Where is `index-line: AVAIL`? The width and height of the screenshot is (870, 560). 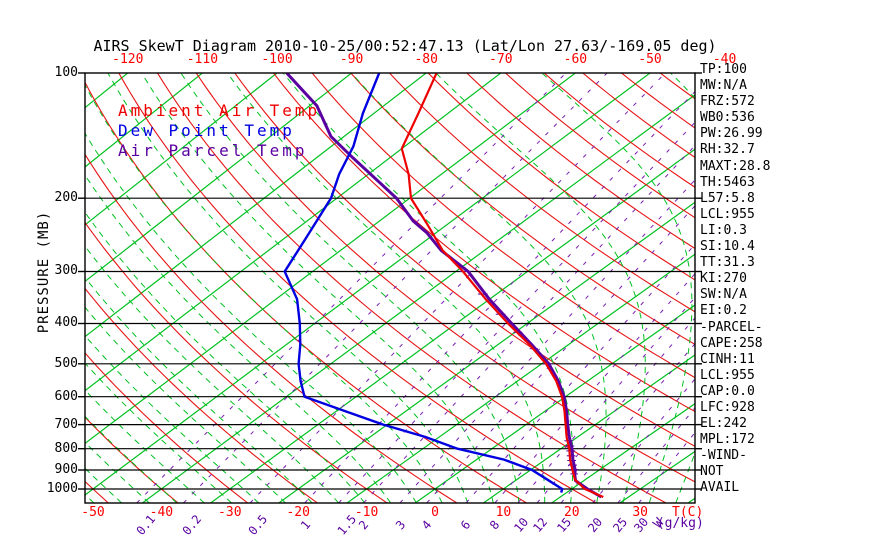
index-line: AVAIL is located at coordinates (720, 488).